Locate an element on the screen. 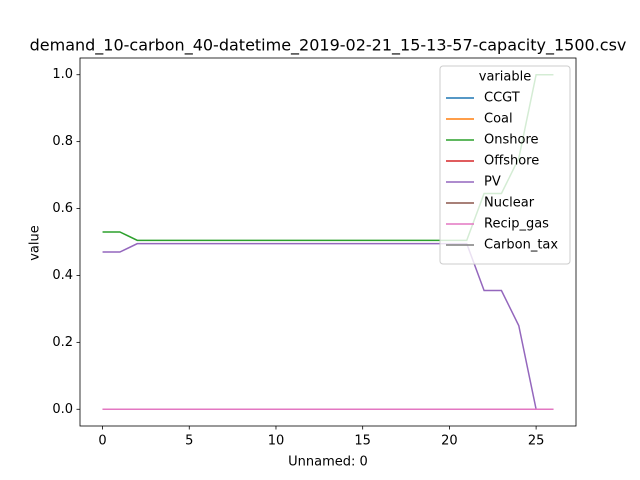 This screenshot has height=480, width=640. y-tick-label: 0.0 is located at coordinates (62, 409).